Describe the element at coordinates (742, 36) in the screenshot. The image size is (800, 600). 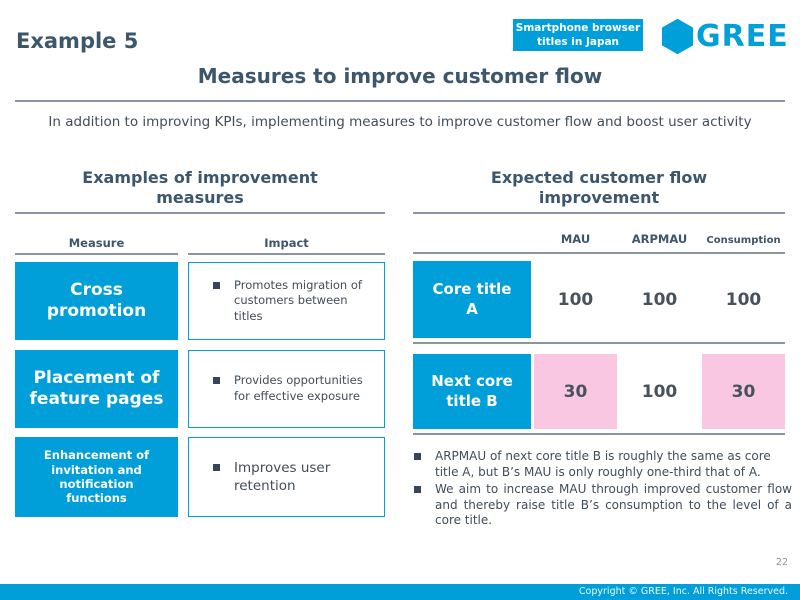
I see `logo-text: GREE` at that location.